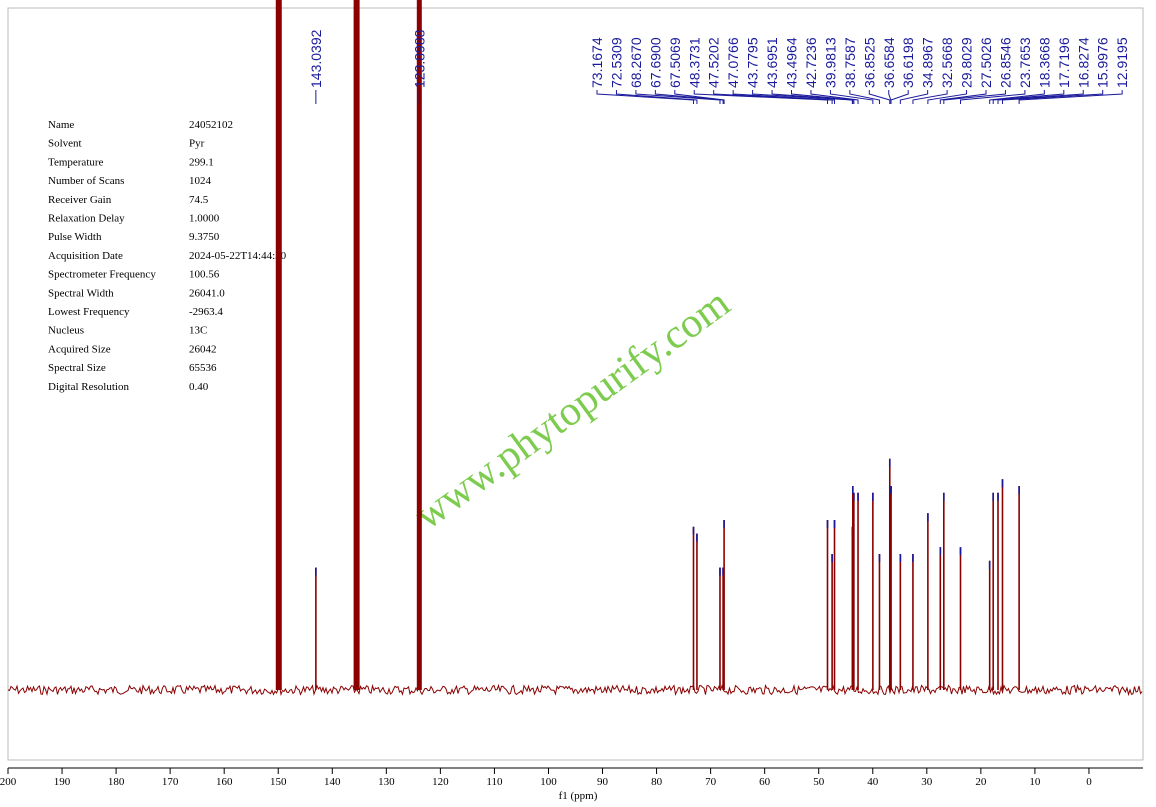 This screenshot has height=807, width=1156. What do you see at coordinates (1083, 62) in the screenshot?
I see `peak-label: 16.8274` at bounding box center [1083, 62].